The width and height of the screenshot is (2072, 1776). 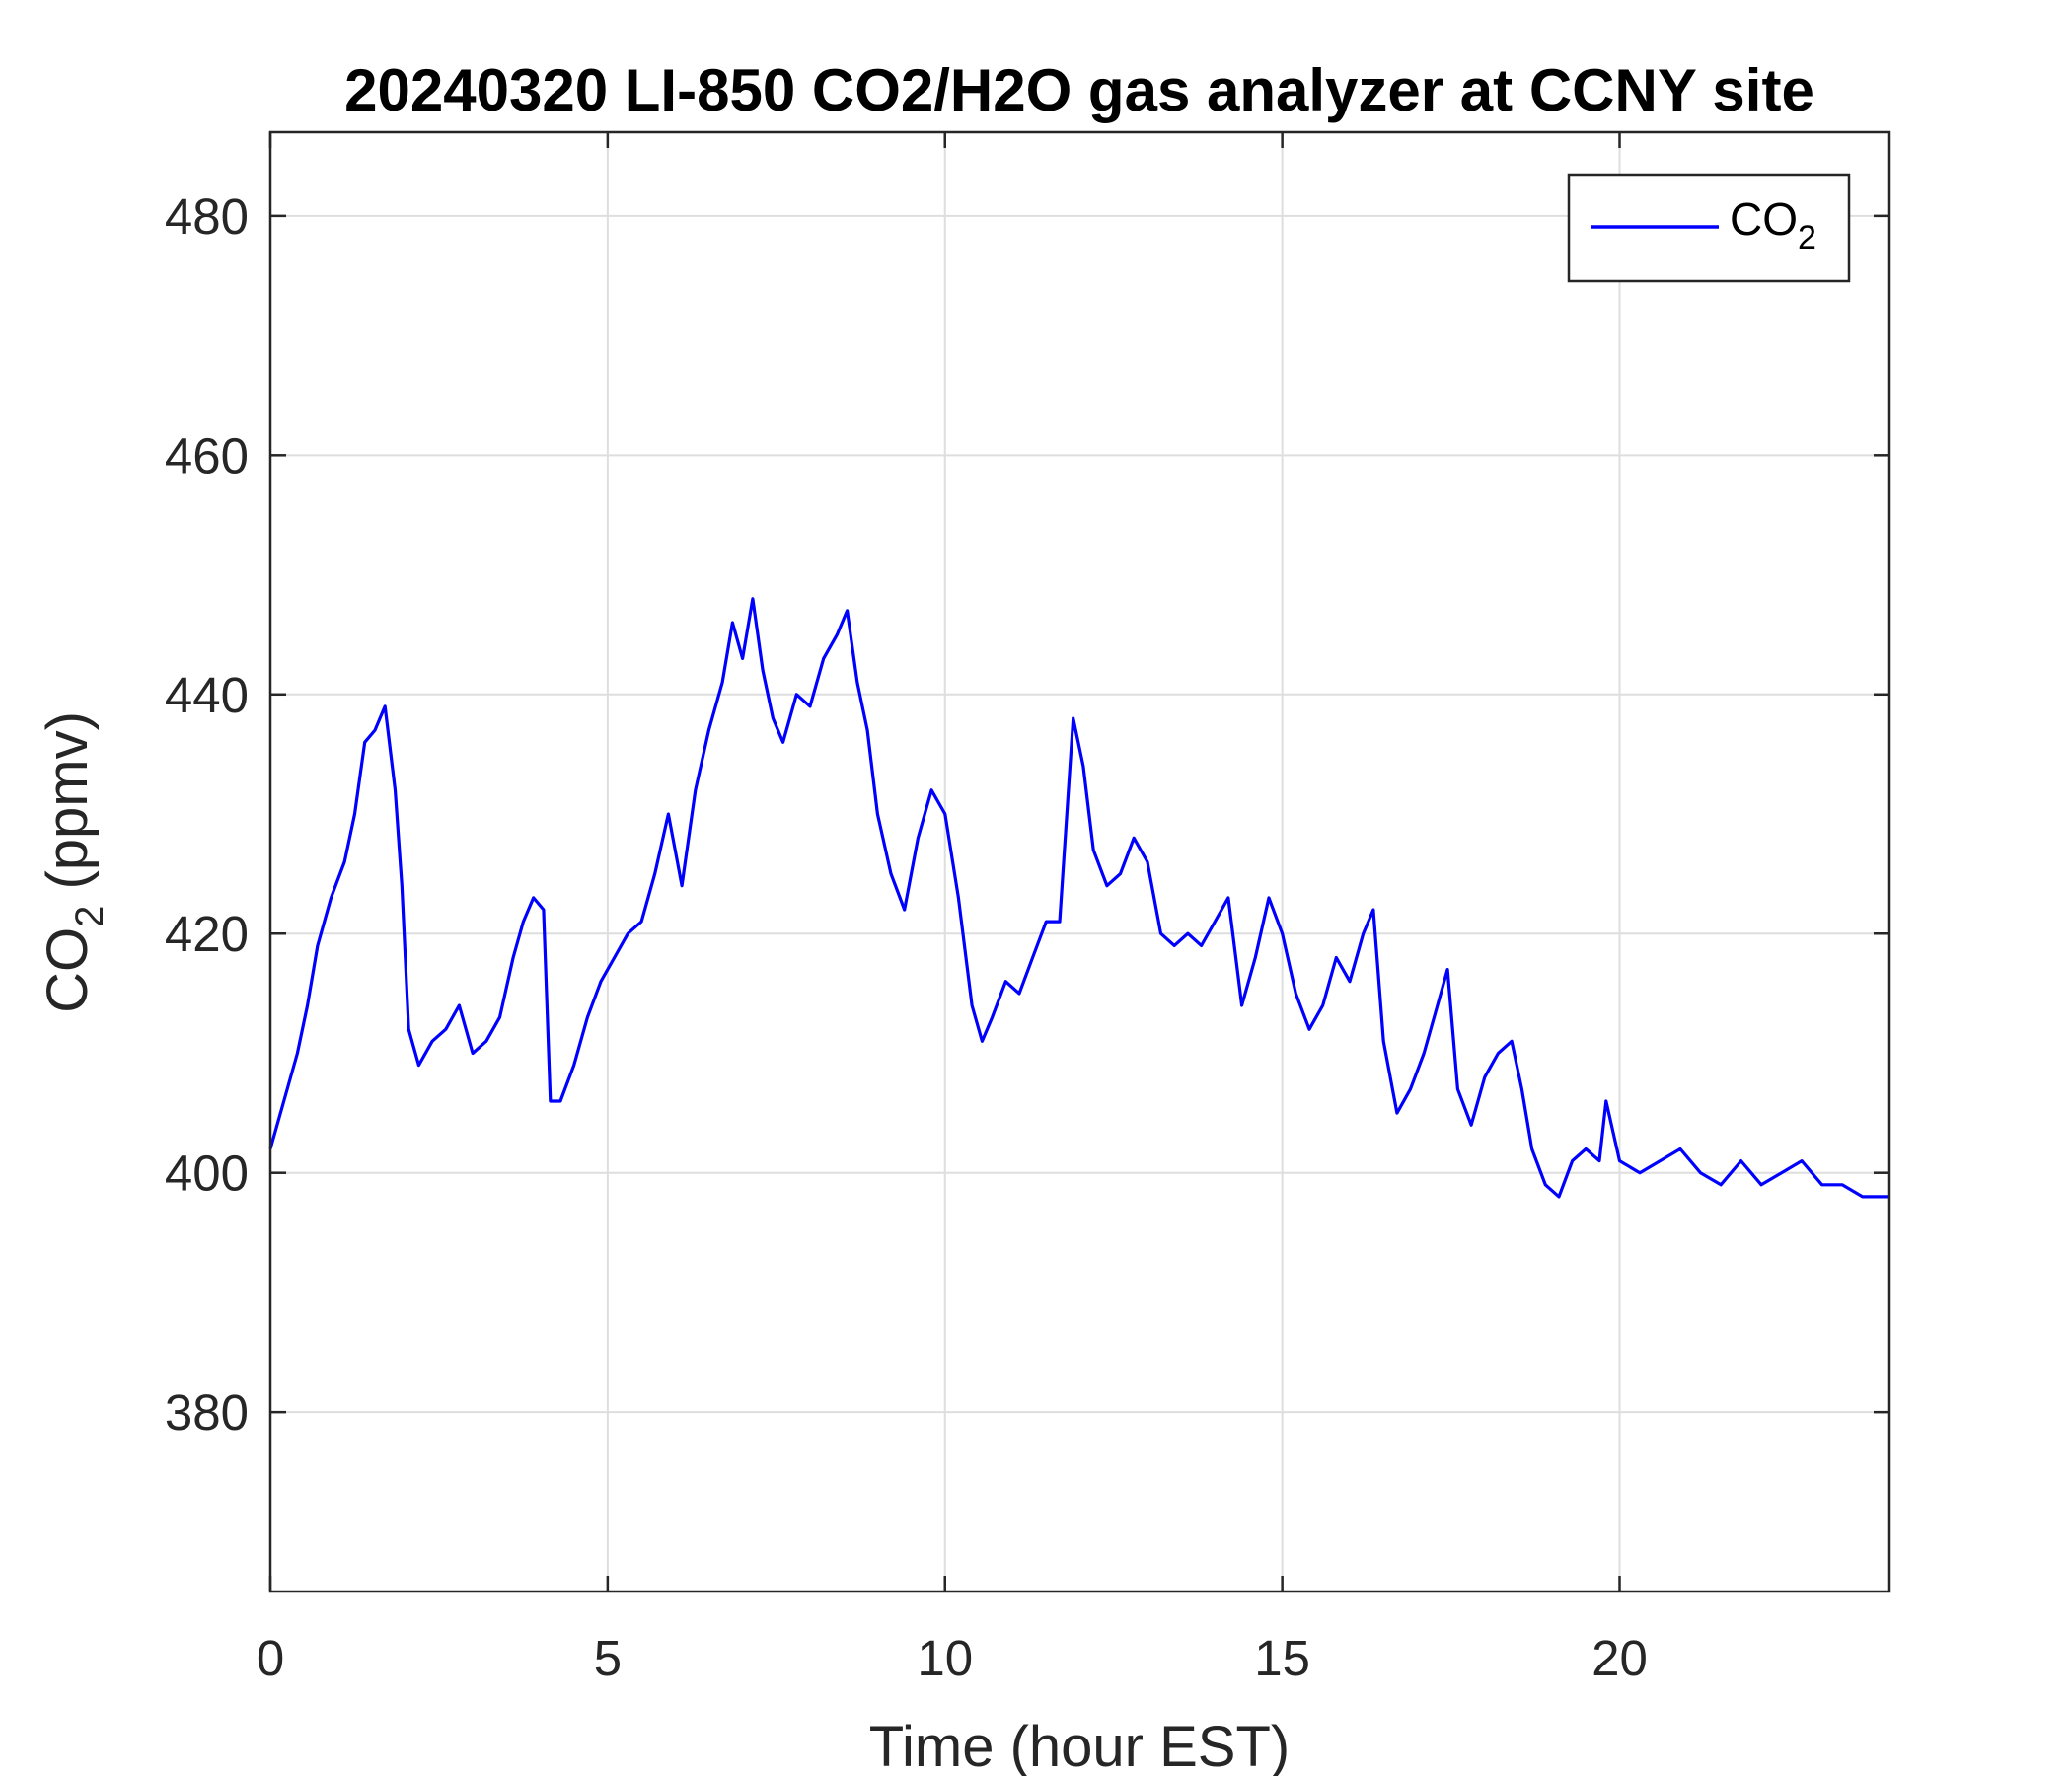 I want to click on x-axis-label: Time (hour EST), so click(x=1079, y=1746).